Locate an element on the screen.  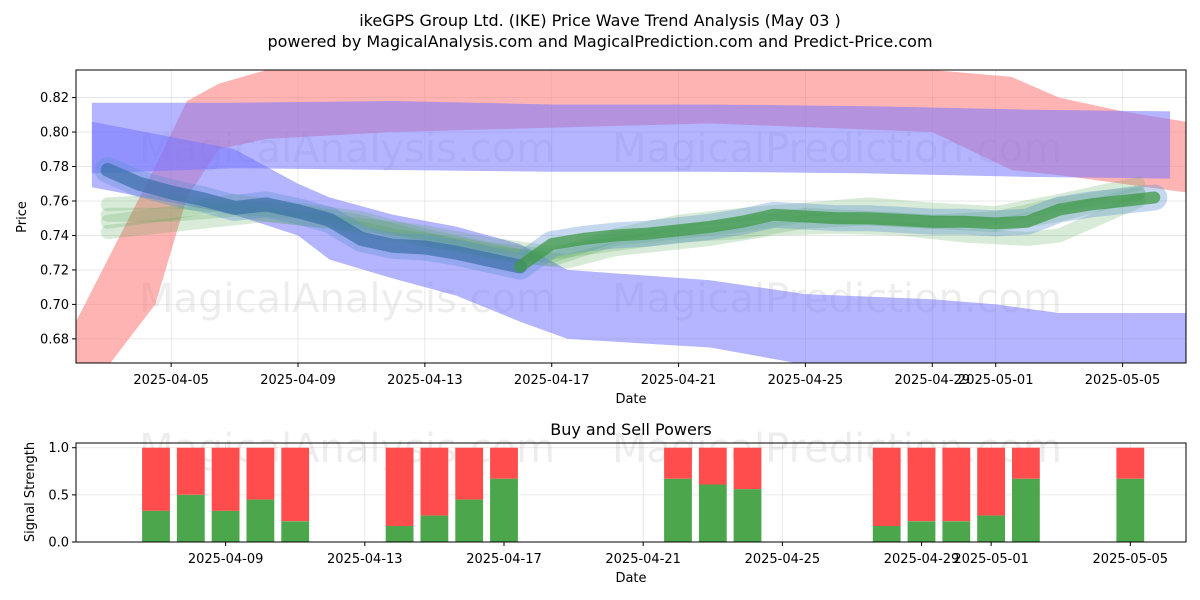
bottom-x-tick-label: 2025-04-21 is located at coordinates (643, 559).